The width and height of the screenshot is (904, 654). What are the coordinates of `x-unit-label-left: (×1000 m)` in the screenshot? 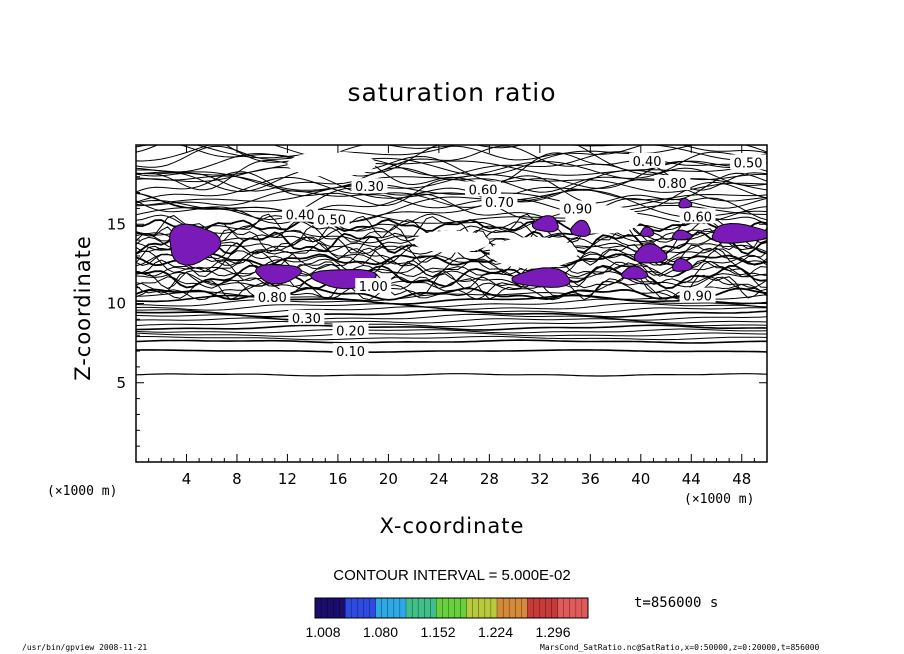 It's located at (82, 491).